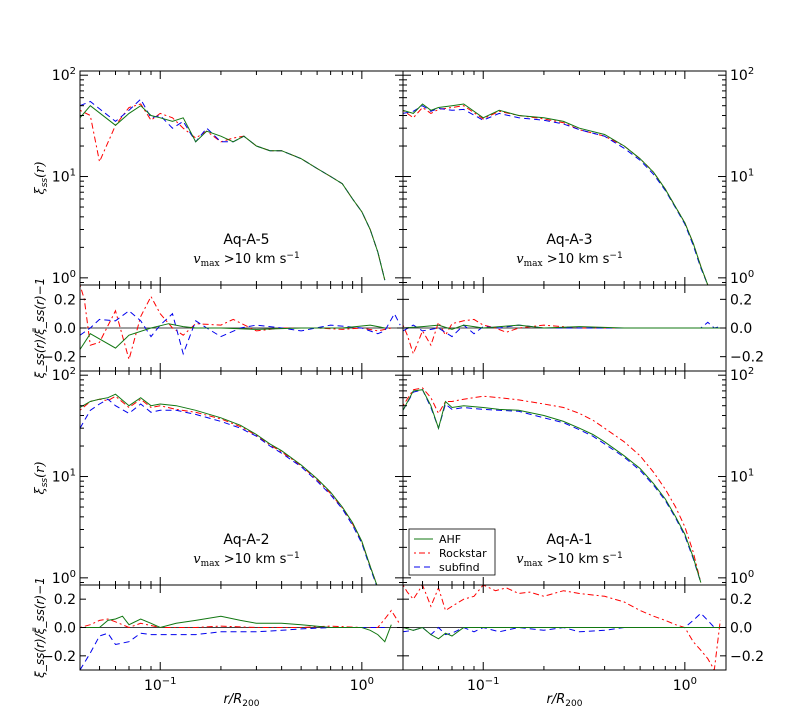  I want to click on panel-title: Aq-A-3, so click(569, 240).